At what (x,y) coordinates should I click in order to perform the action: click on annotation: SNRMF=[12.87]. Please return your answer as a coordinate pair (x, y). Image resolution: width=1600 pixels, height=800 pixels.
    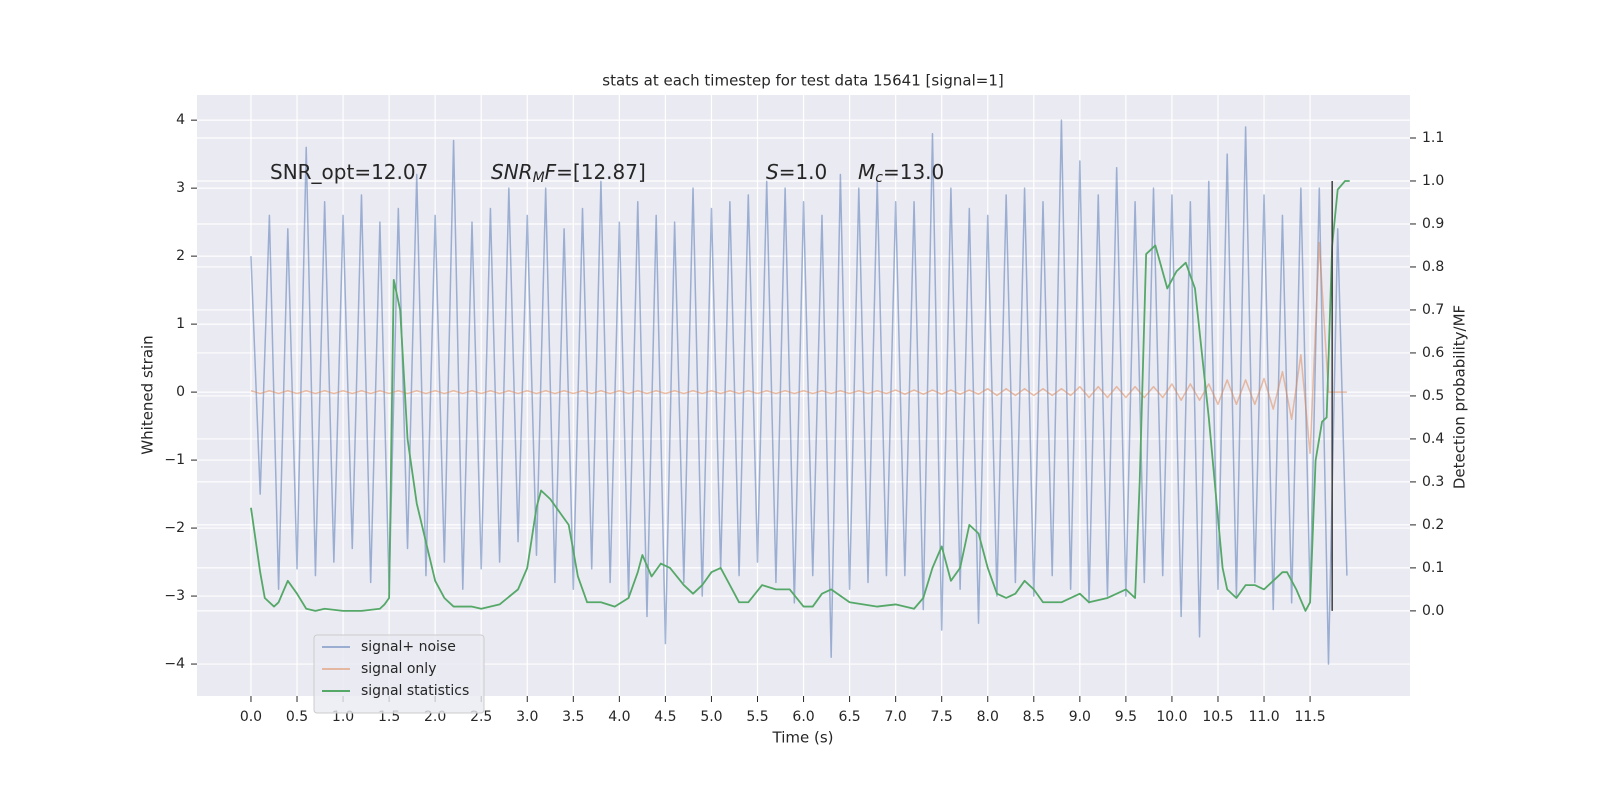
    Looking at the image, I should click on (568, 173).